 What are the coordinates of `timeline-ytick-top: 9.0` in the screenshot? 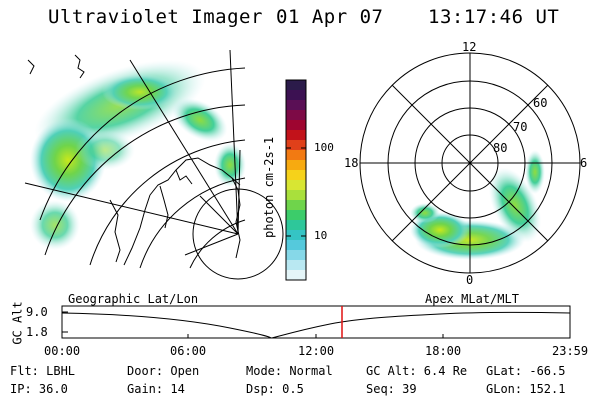 It's located at (37, 312).